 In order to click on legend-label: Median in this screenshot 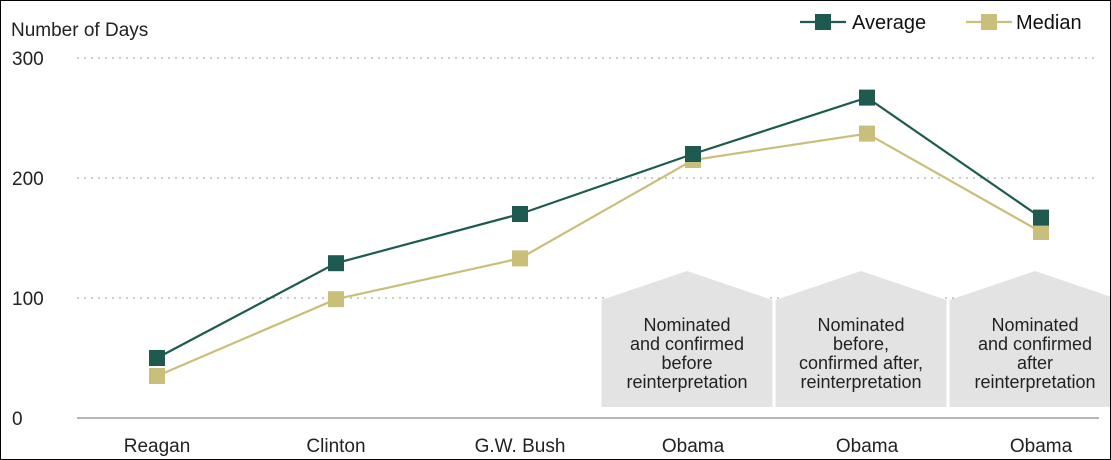, I will do `click(1049, 23)`.